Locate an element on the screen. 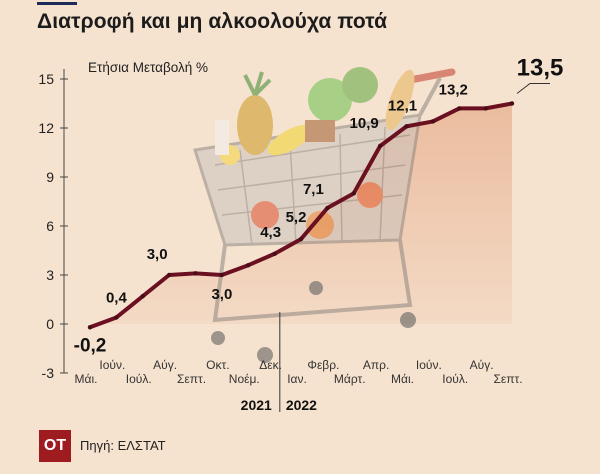 This screenshot has width=600, height=474. y-tick-label: 6 is located at coordinates (50, 226).